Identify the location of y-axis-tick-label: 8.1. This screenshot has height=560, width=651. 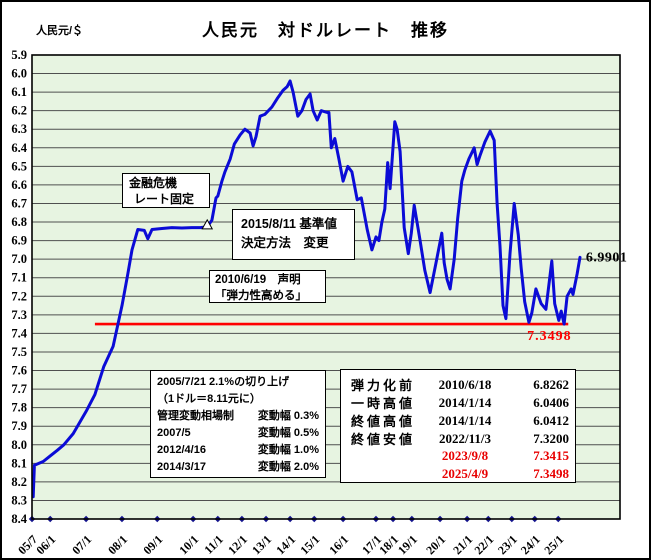
(19, 463).